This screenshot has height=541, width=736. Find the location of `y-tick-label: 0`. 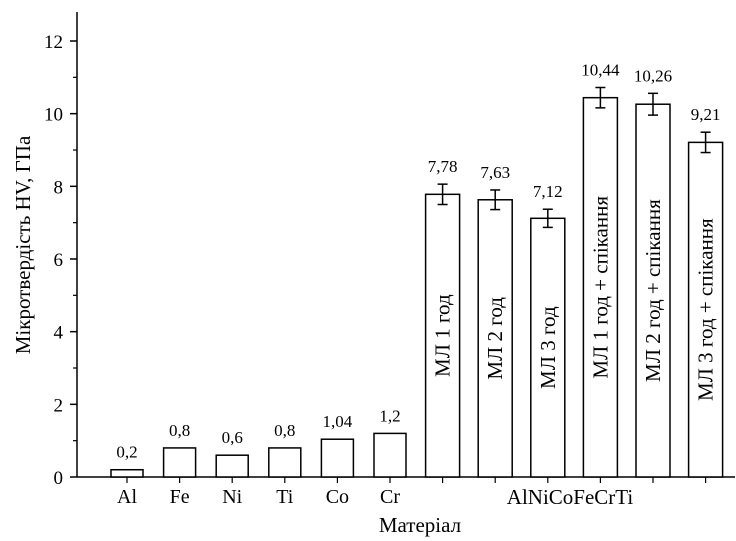

y-tick-label: 0 is located at coordinates (59, 478).